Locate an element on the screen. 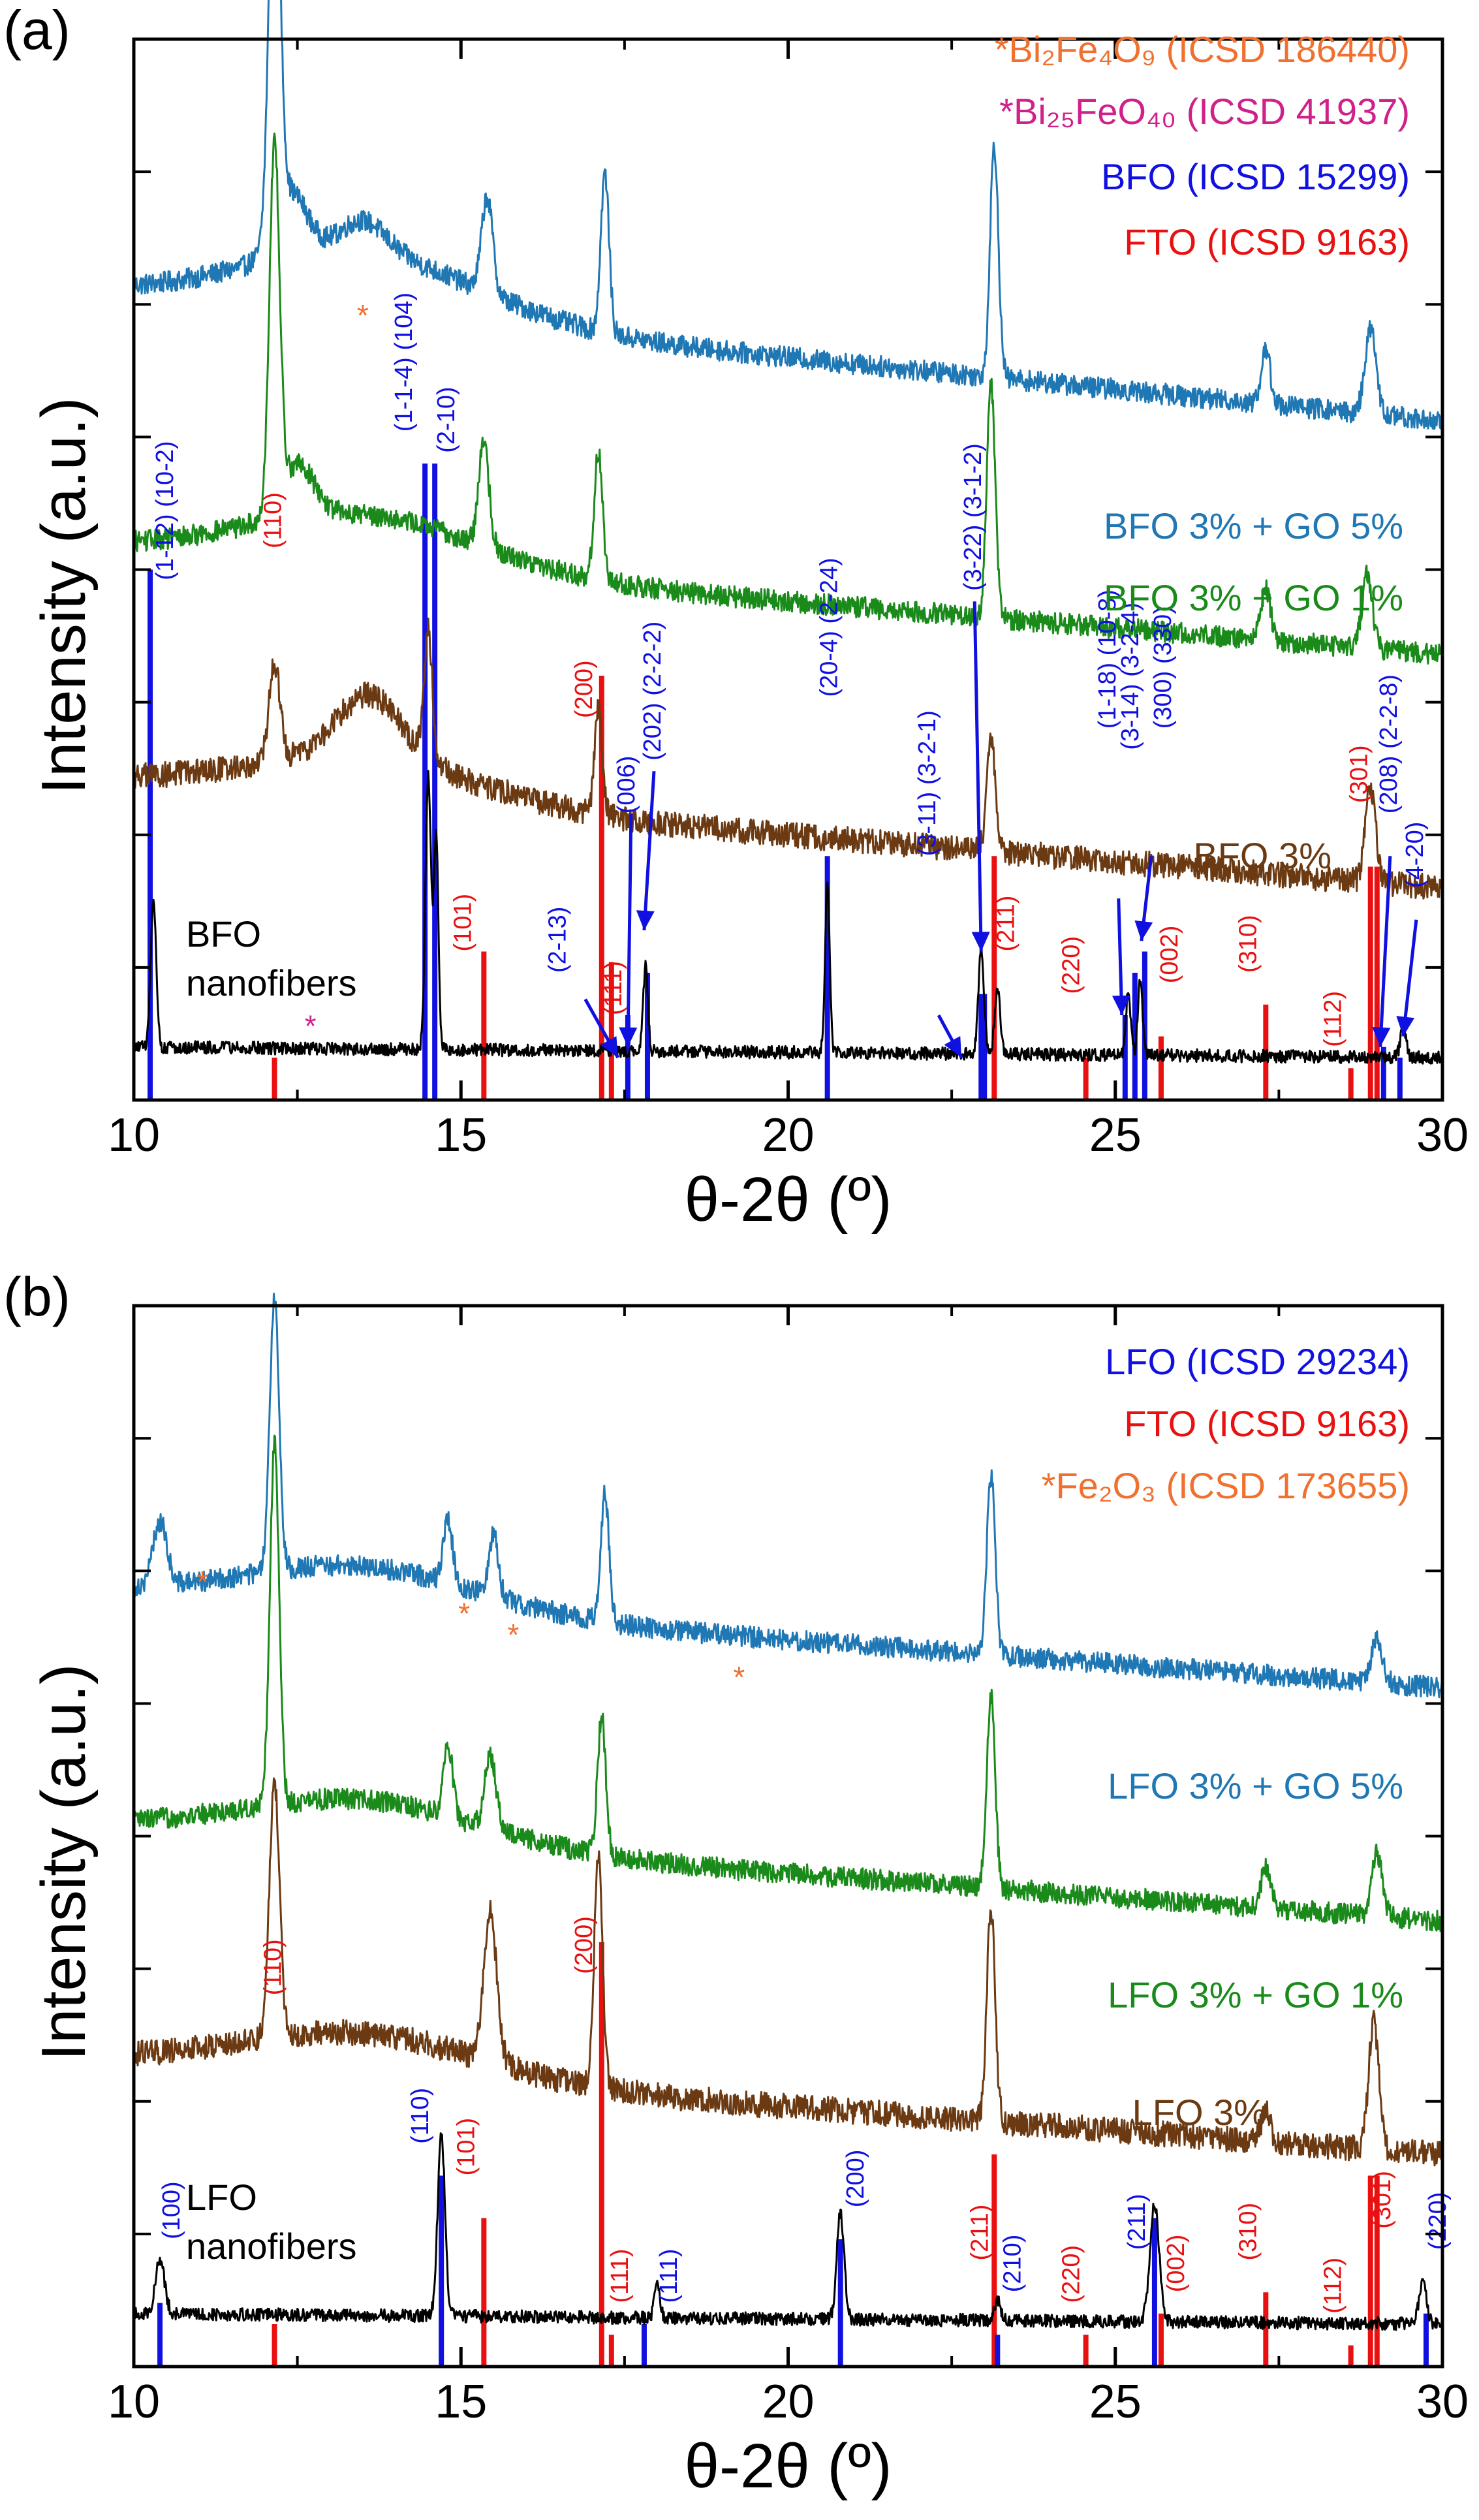  hkl-label: (3-14) (3-2-4) is located at coordinates (1130, 677).